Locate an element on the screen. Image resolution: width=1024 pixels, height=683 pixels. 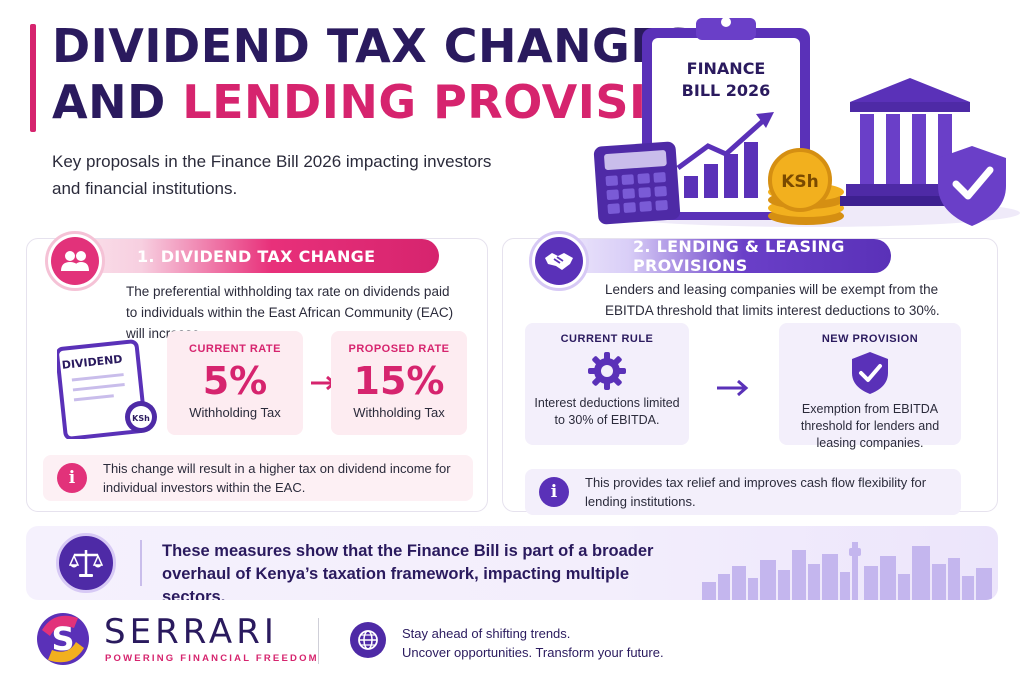
investors-badge is located at coordinates (75, 261).